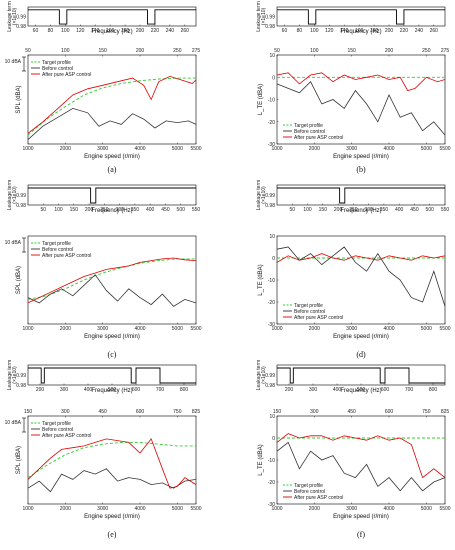  Describe the element at coordinates (140, 51) in the screenshot. I see `frequency-top-tick-label: 200` at that location.